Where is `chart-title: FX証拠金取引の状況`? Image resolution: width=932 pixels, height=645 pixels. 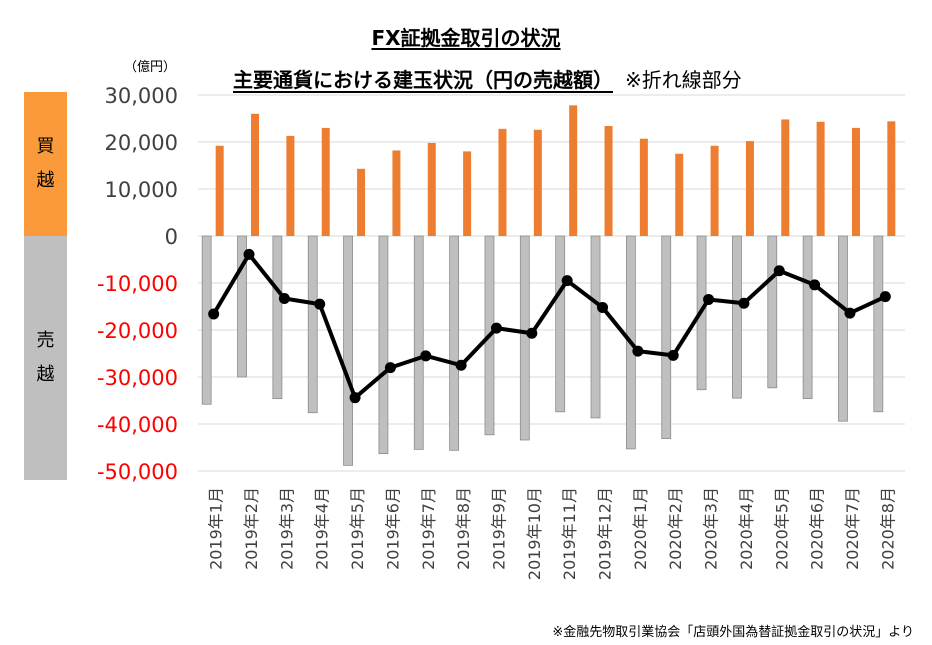
chart-title: FX証拠金取引の状況 is located at coordinates (466, 38).